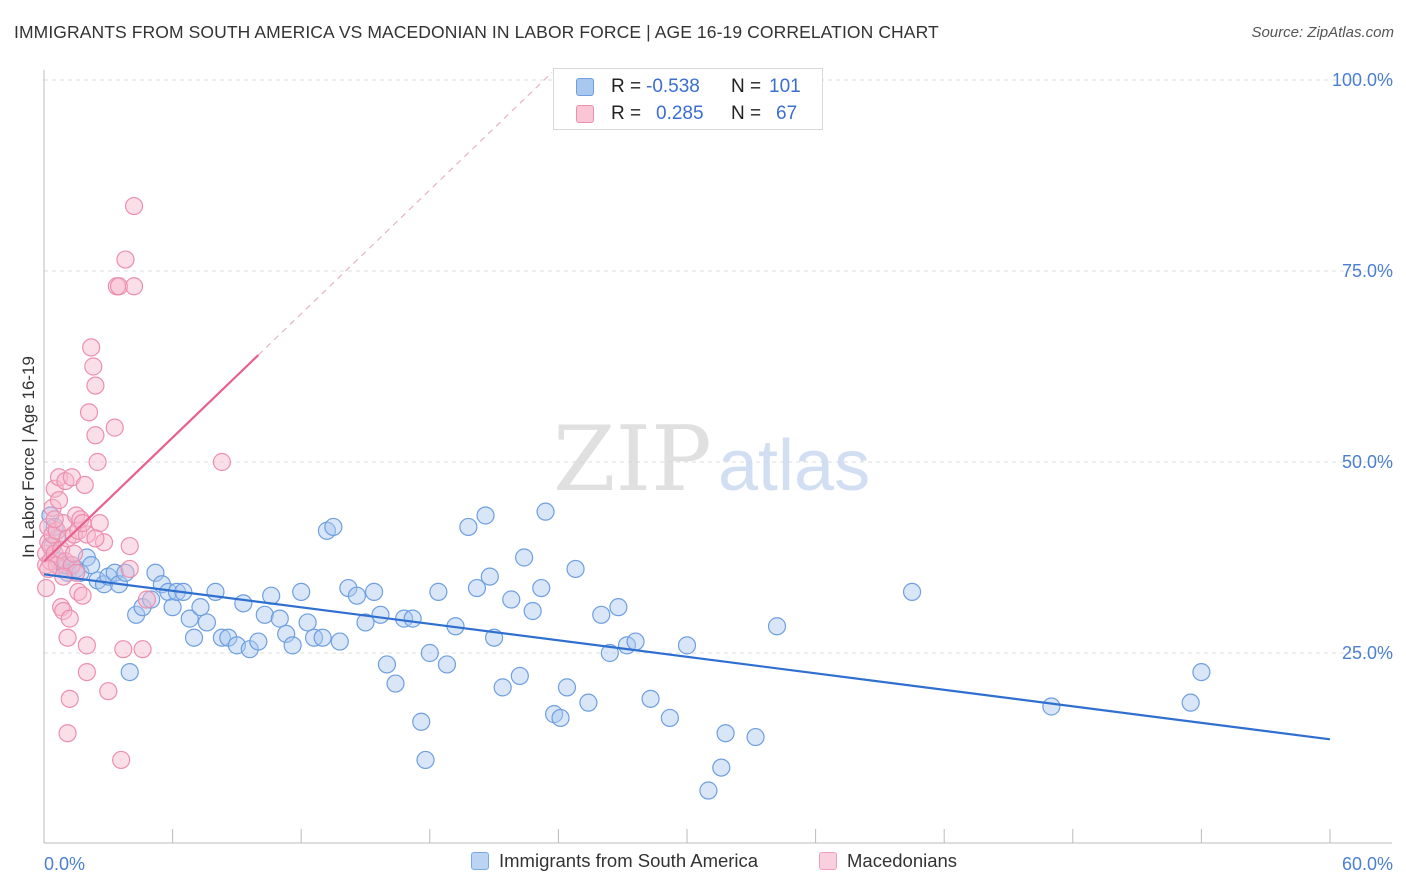  I want to click on watermark: ZIP atlas, so click(711, 459).